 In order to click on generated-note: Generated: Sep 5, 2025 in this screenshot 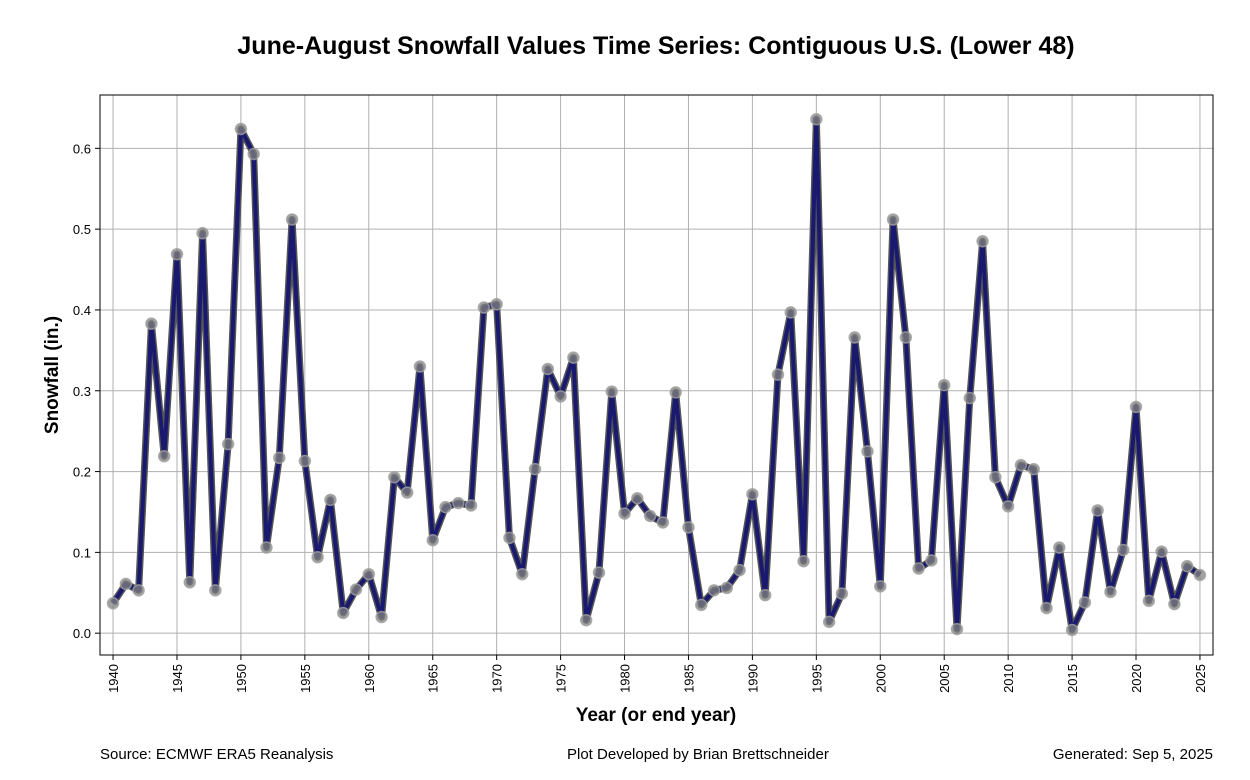, I will do `click(1132, 754)`.